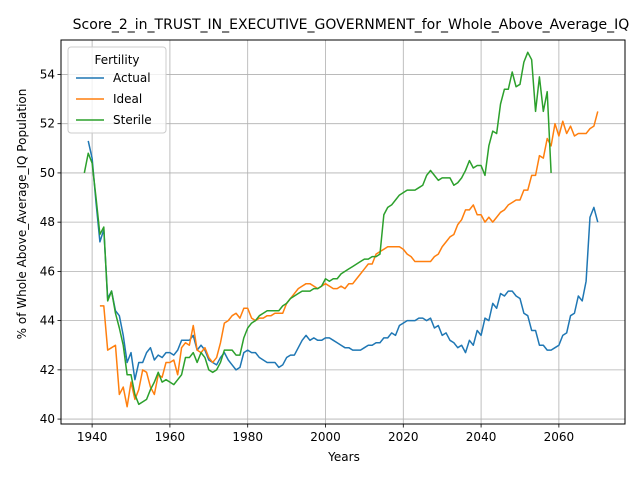  What do you see at coordinates (47, 419) in the screenshot?
I see `y-tick-label: 40` at bounding box center [47, 419].